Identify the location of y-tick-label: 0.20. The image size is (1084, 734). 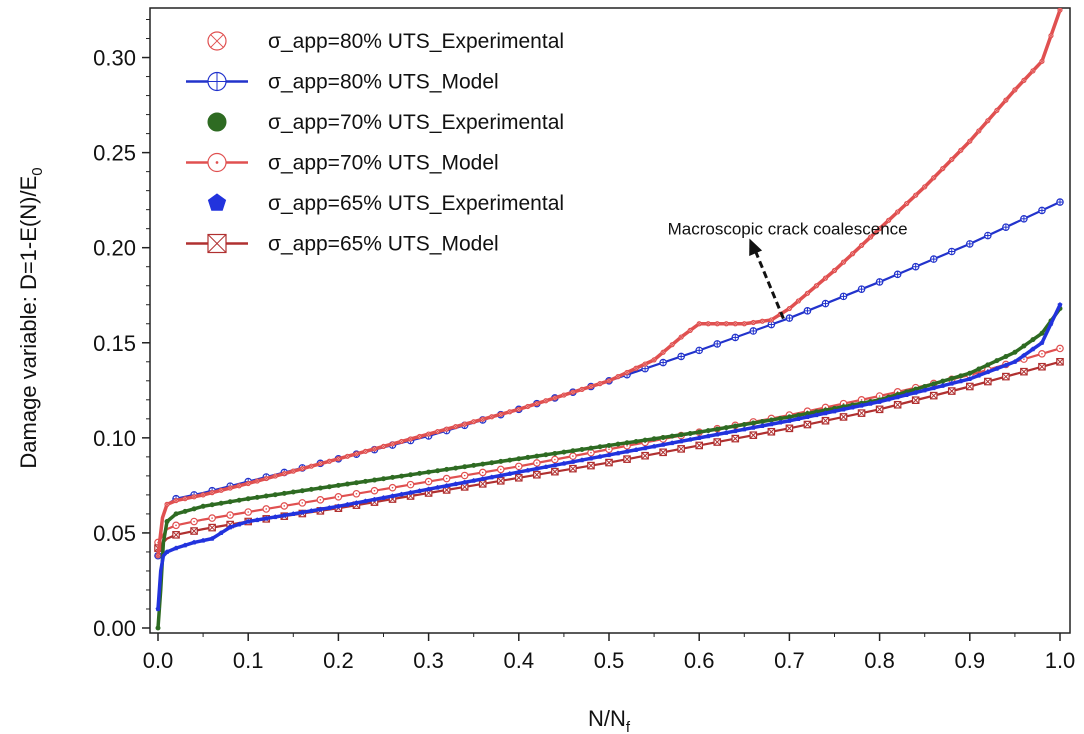
(114, 248).